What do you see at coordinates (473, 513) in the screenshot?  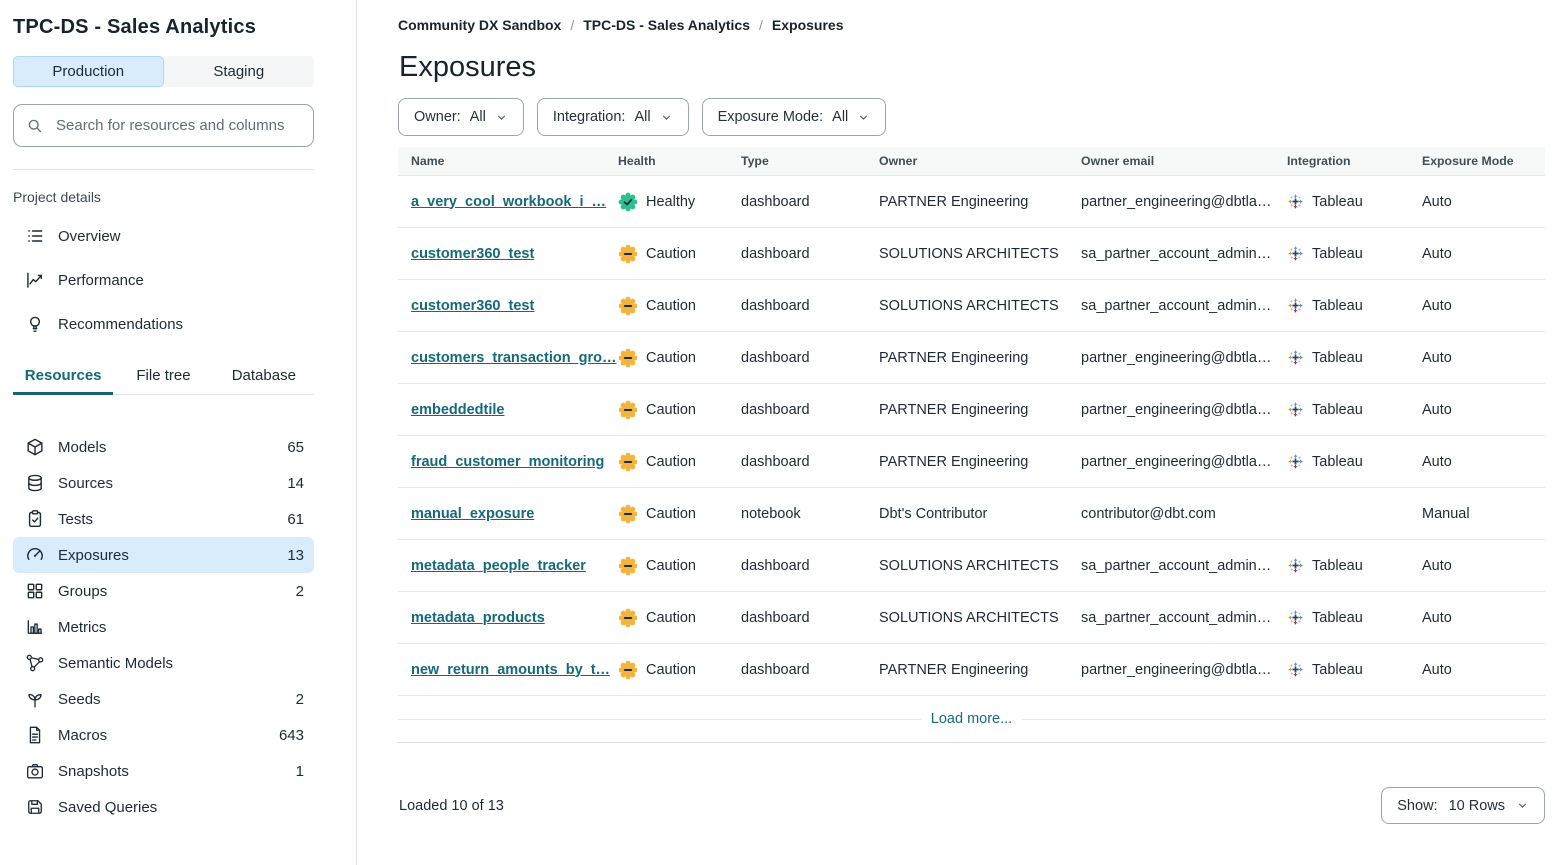 I see `exposure-name-link: manual_exposure` at bounding box center [473, 513].